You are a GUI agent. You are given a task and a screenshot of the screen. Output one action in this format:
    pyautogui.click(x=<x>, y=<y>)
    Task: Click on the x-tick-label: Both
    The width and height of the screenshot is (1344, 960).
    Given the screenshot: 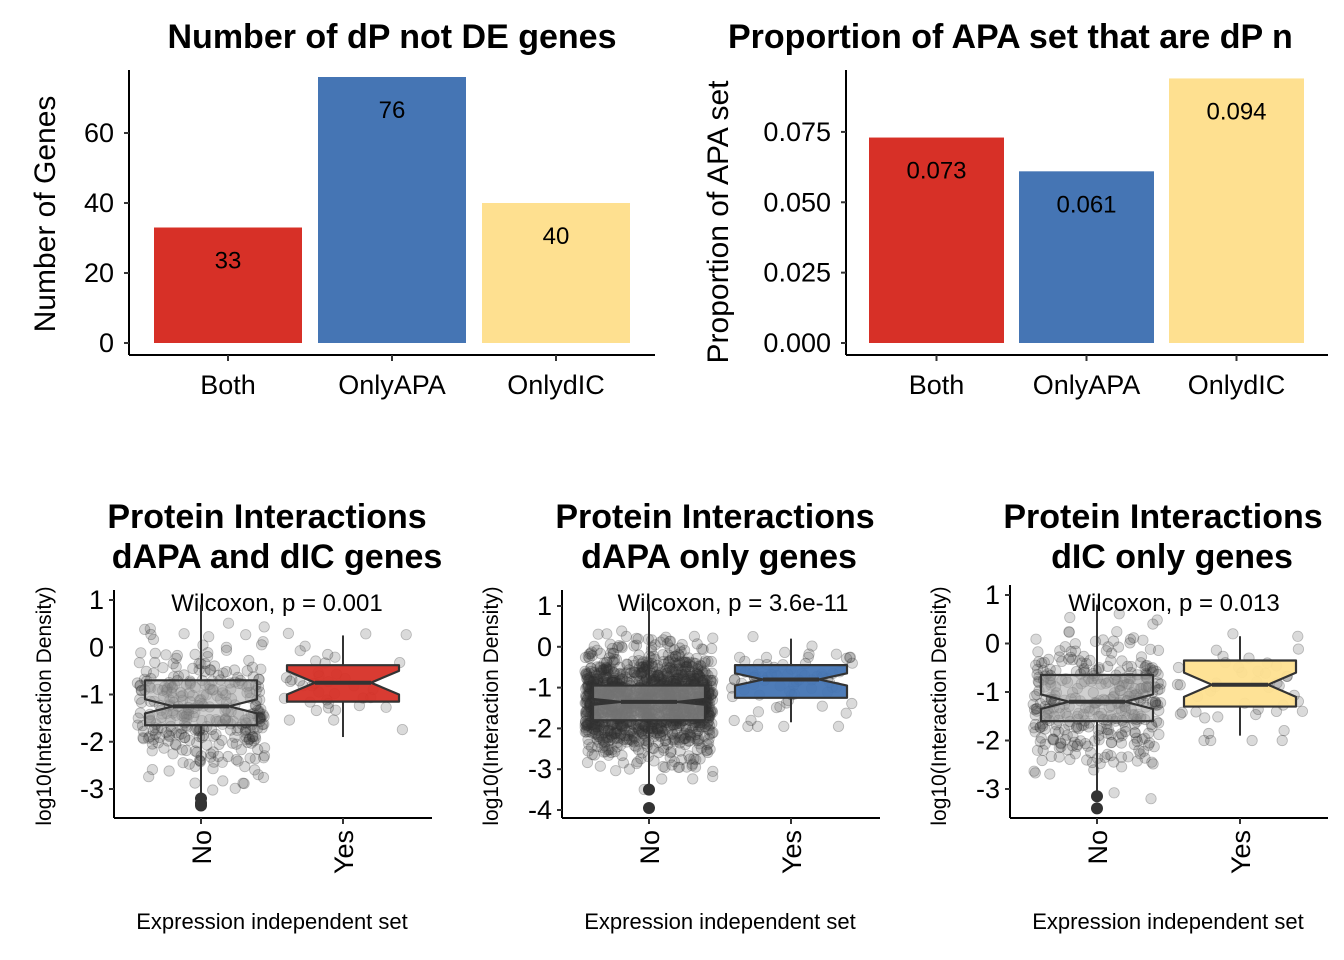 What is the action you would take?
    pyautogui.click(x=228, y=385)
    